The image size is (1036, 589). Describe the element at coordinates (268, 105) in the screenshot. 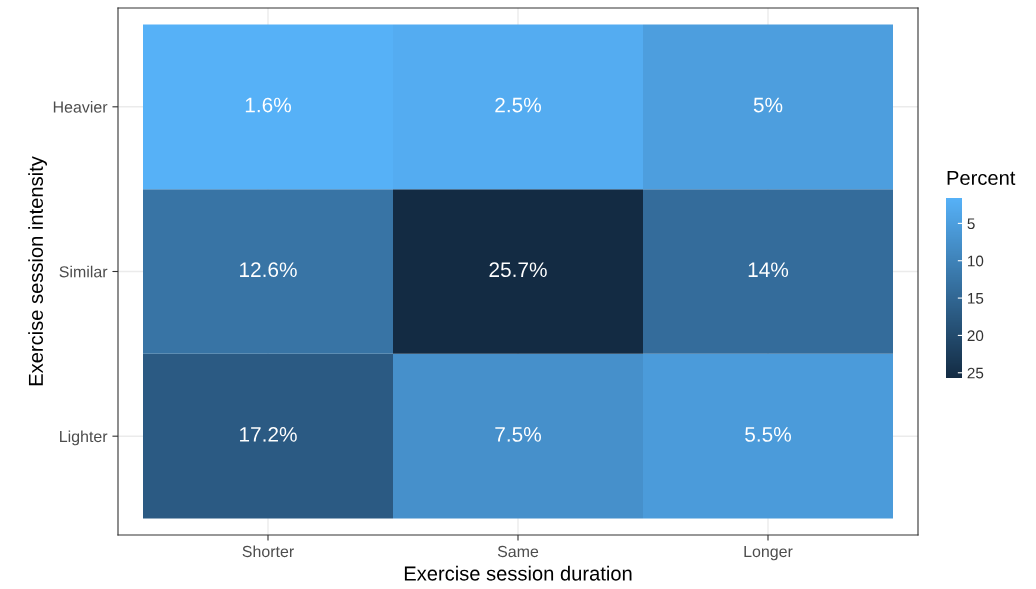

I see `data-label: 1.6%` at that location.